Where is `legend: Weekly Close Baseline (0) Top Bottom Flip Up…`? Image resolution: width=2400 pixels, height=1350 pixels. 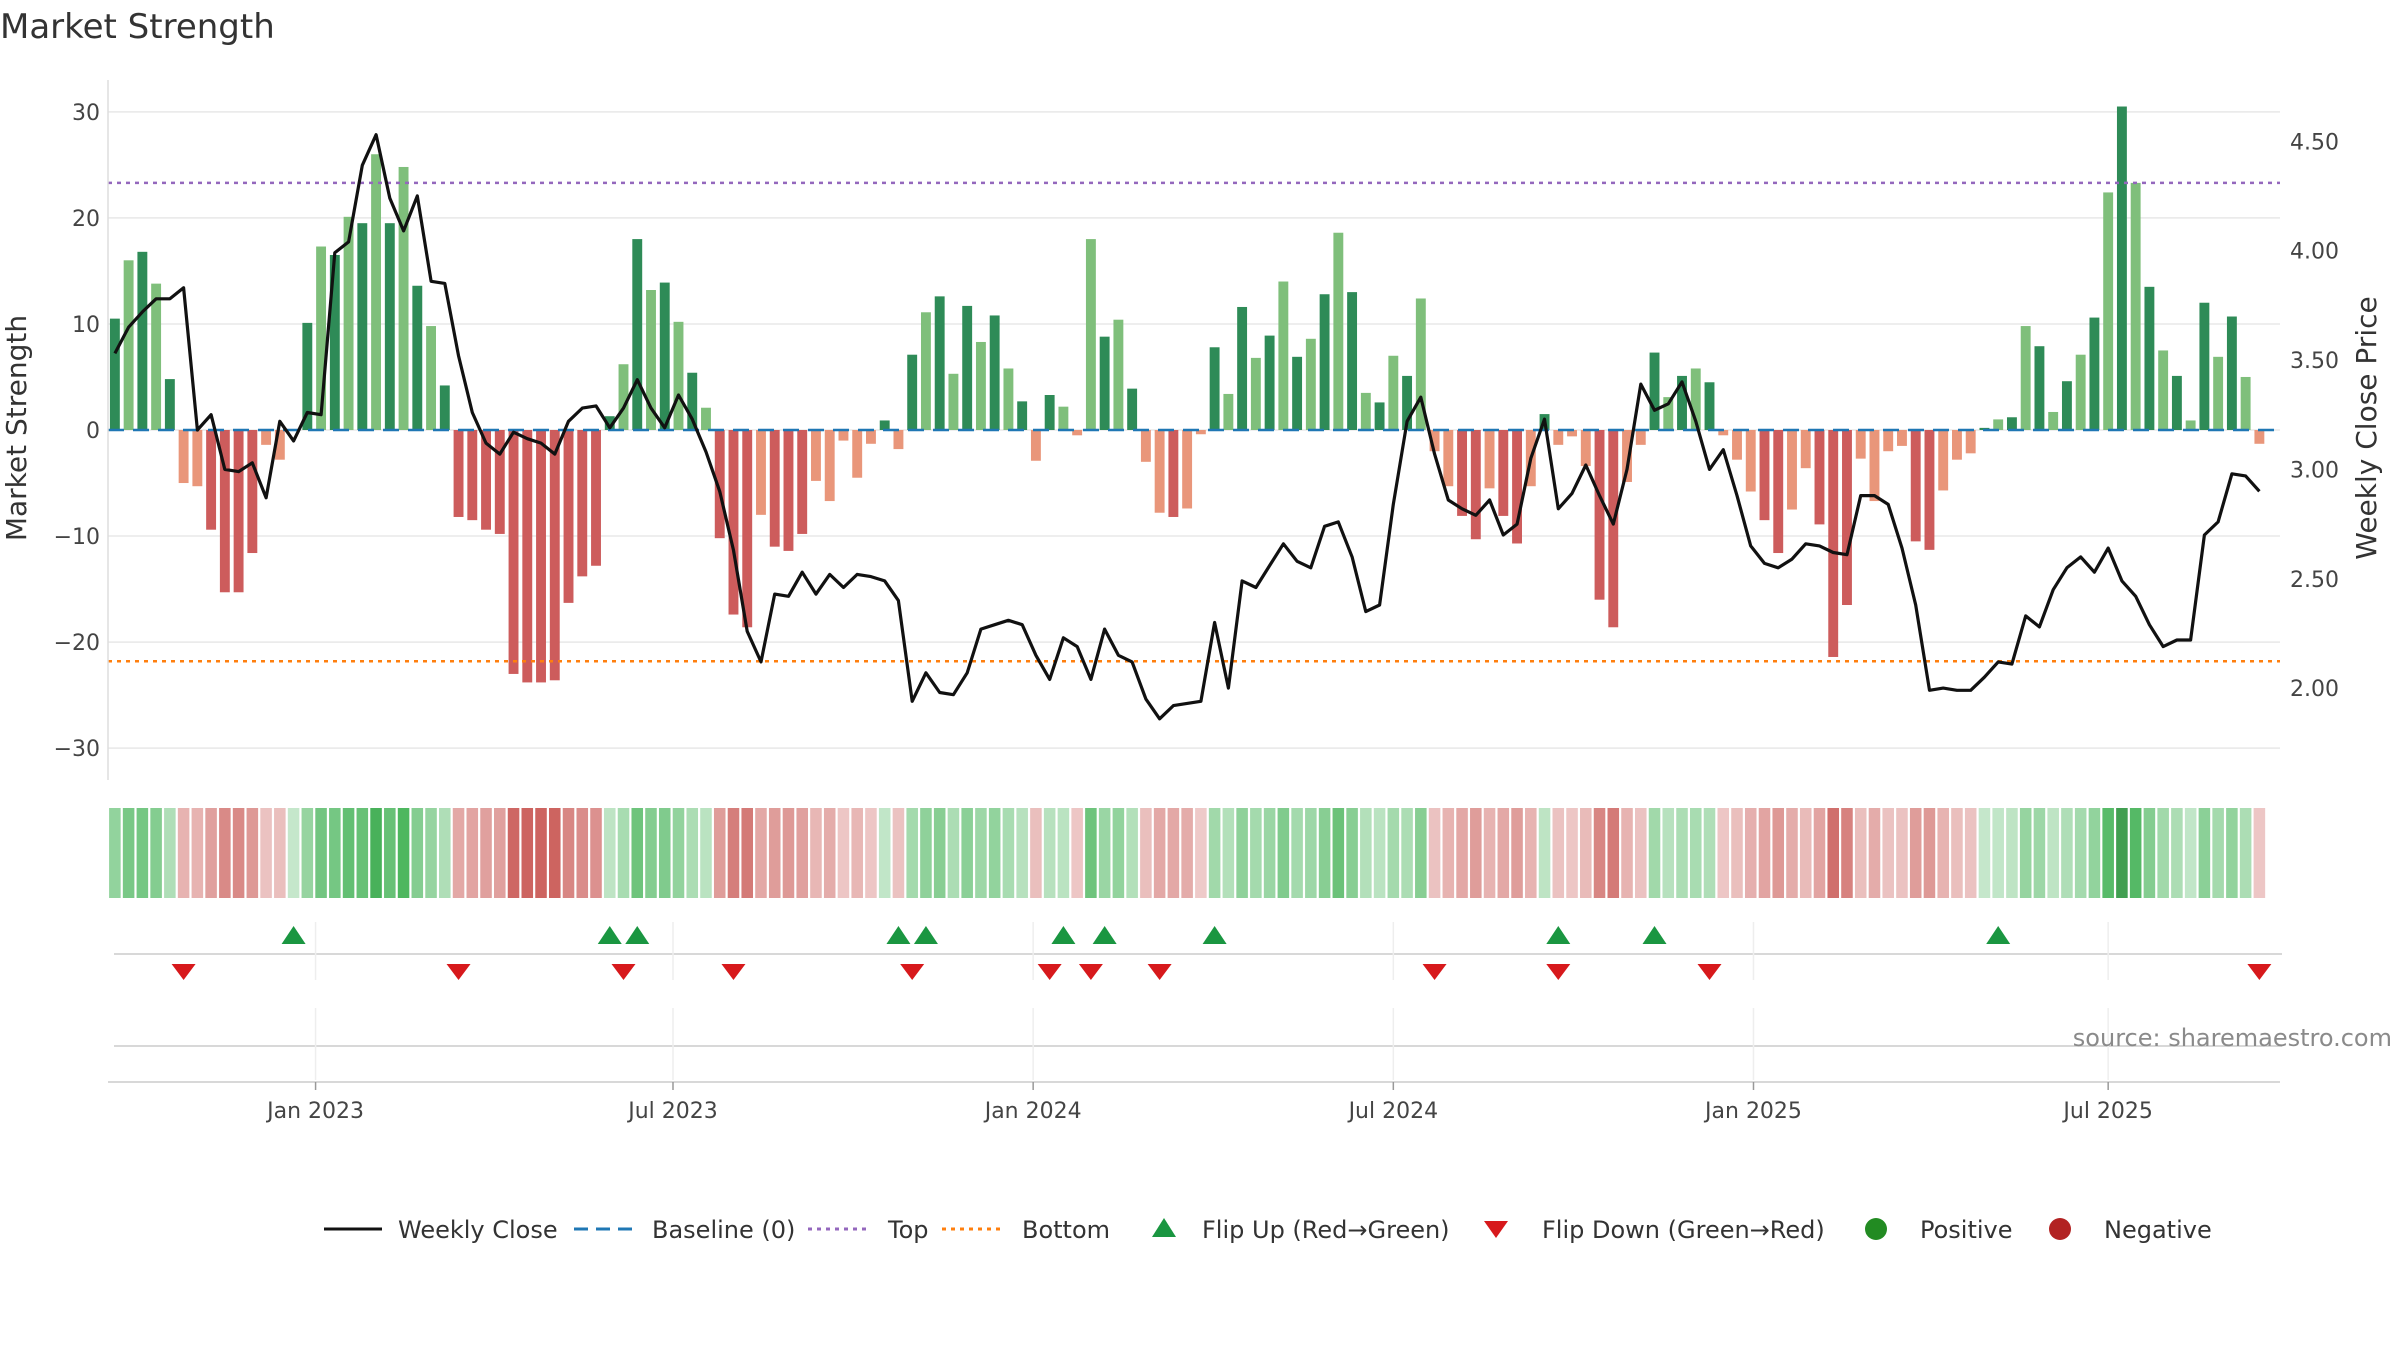 legend: Weekly Close Baseline (0) Top Bottom Flip Up… is located at coordinates (1268, 1230).